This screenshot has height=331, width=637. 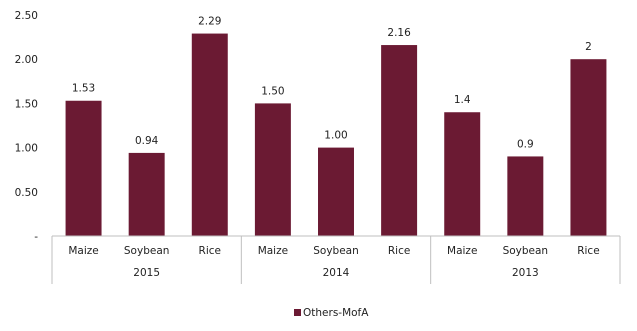 What do you see at coordinates (146, 273) in the screenshot?
I see `group-label: 2015` at bounding box center [146, 273].